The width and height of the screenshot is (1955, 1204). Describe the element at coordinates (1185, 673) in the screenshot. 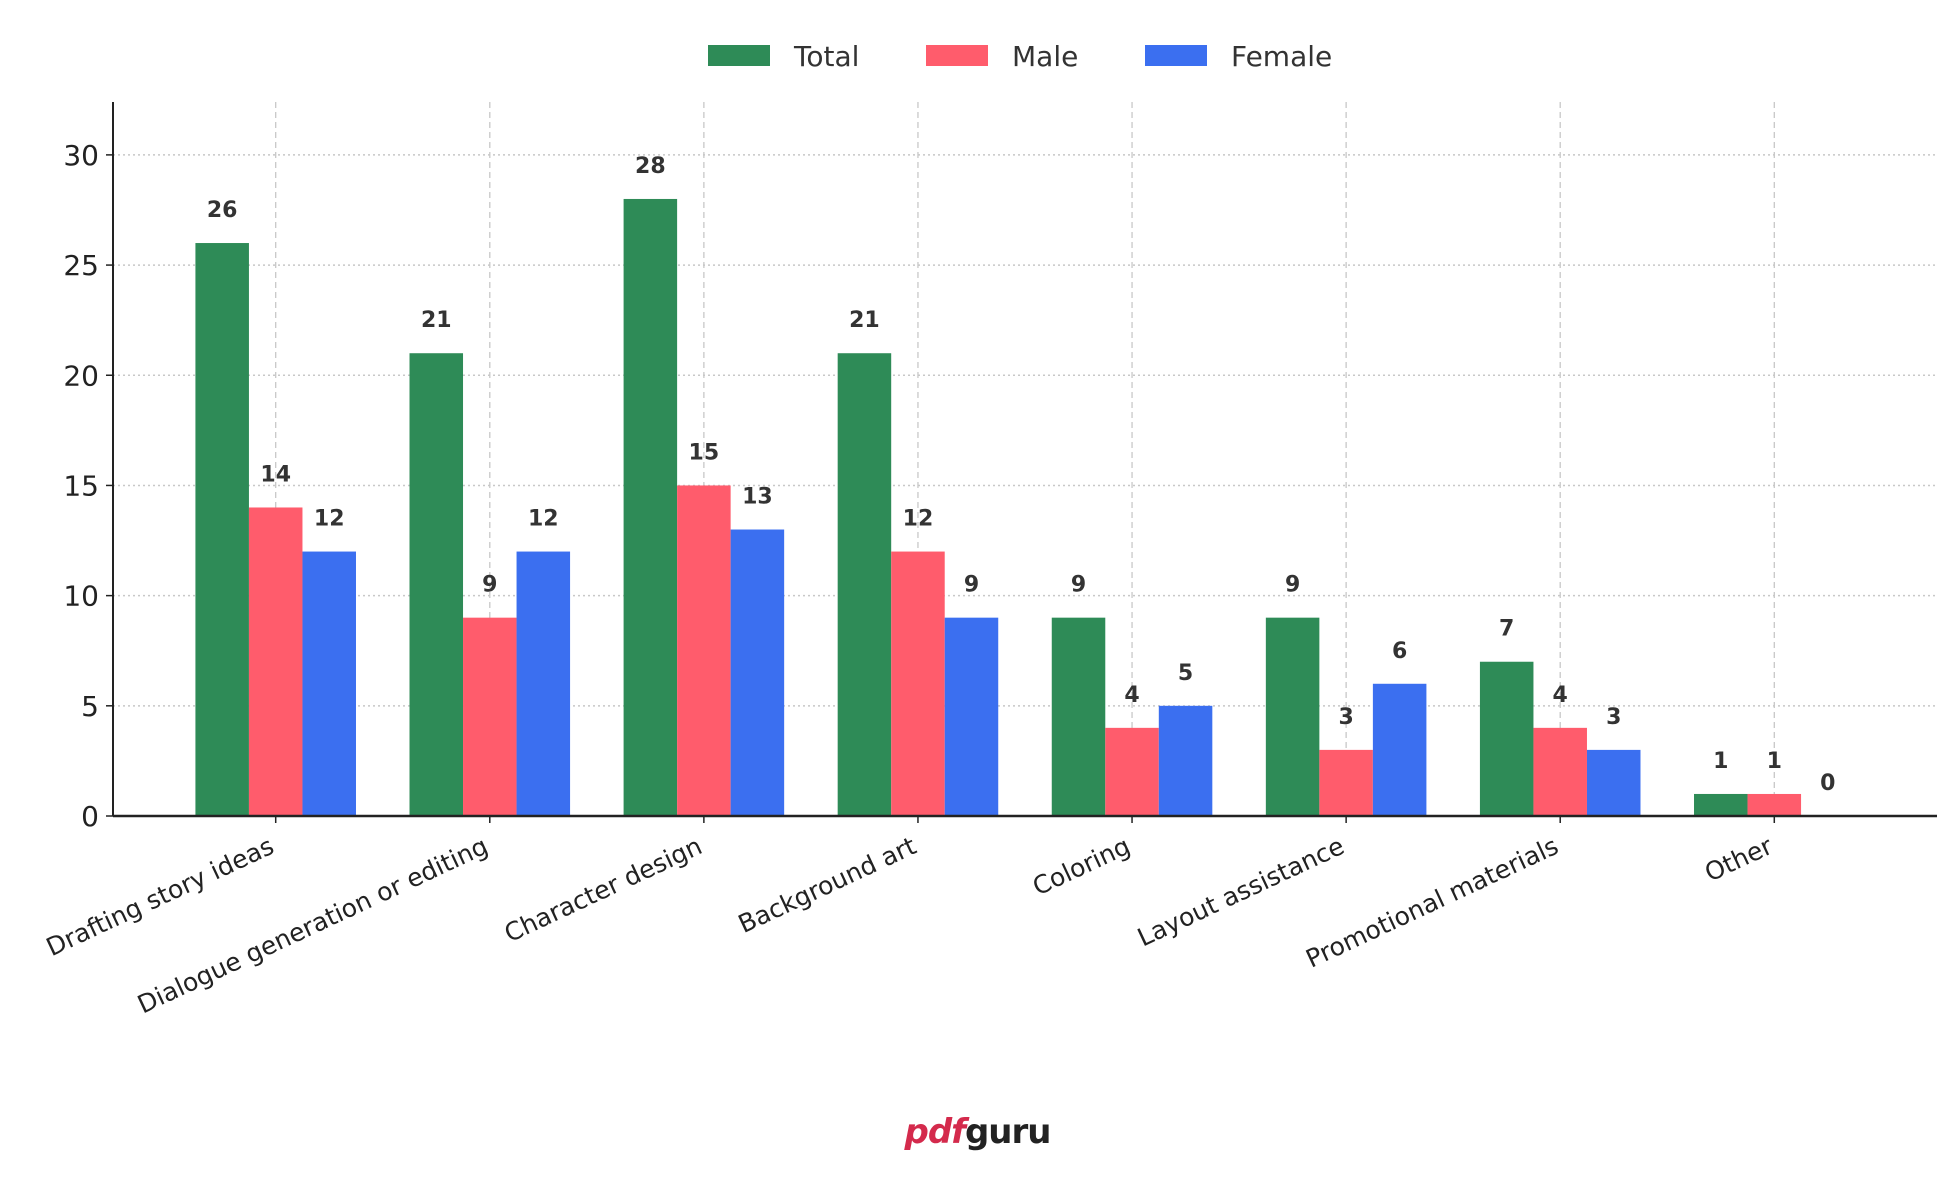

I see `data-label: 5` at that location.